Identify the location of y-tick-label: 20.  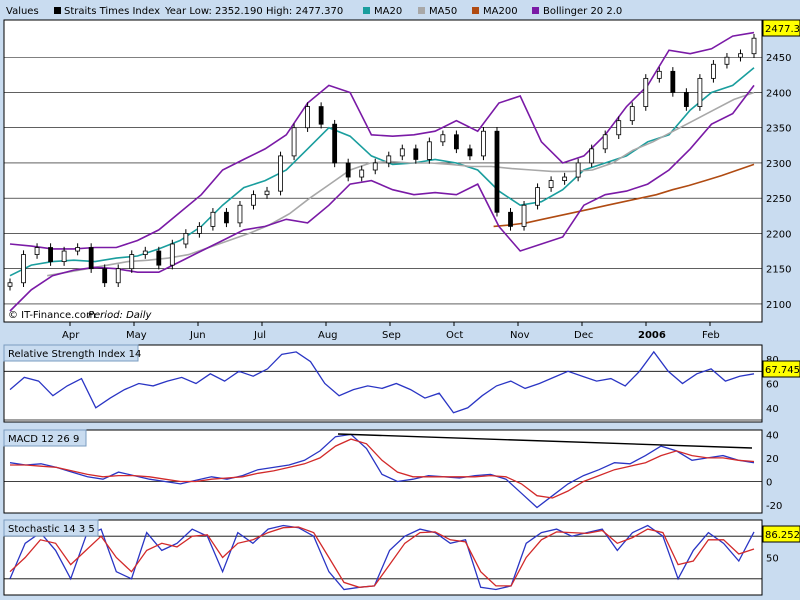
(772, 459).